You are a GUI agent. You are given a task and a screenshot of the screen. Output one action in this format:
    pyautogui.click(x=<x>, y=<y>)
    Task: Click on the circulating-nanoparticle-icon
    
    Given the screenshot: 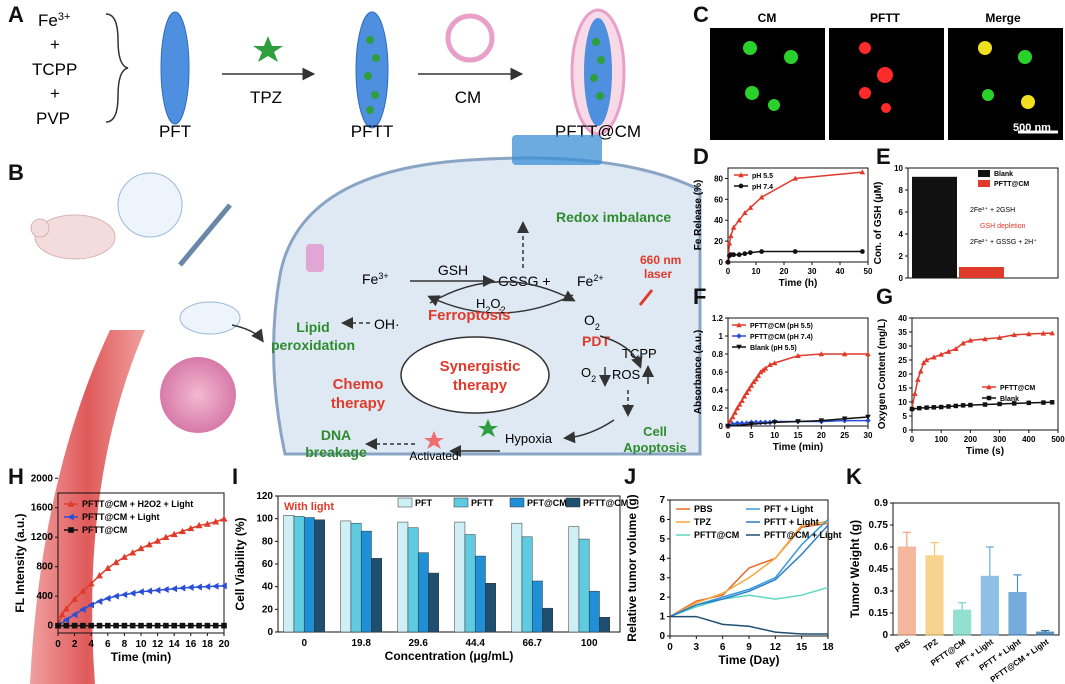 What is the action you would take?
    pyautogui.click(x=210, y=318)
    